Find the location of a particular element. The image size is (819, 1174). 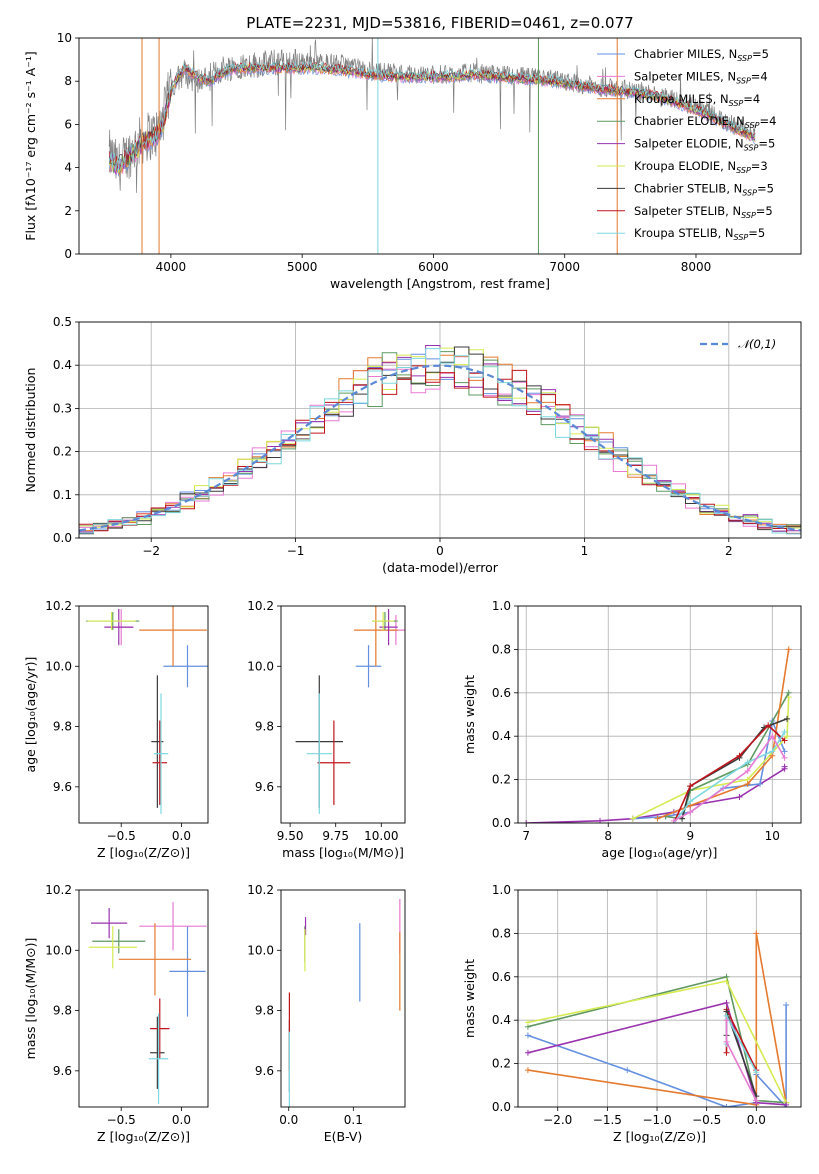

y-tick-label: 0.1 is located at coordinates (62, 495).